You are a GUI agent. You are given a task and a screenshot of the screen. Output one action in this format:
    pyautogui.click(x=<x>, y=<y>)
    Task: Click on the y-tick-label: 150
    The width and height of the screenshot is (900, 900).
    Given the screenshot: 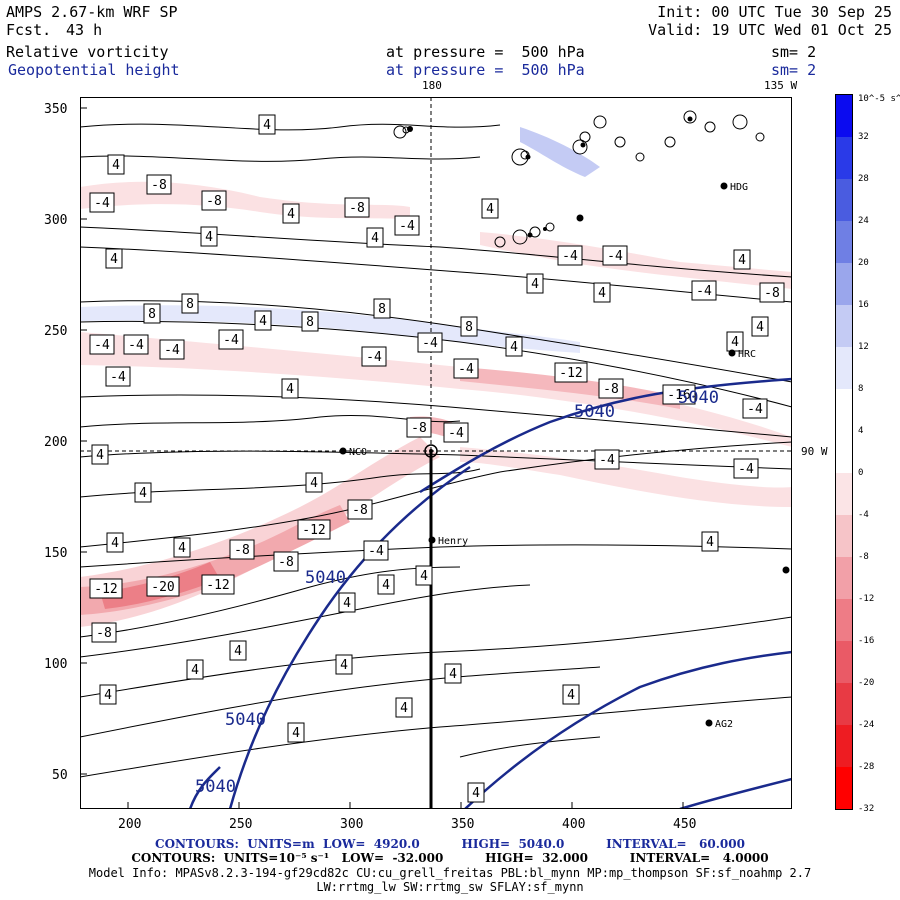 What is the action you would take?
    pyautogui.click(x=56, y=553)
    